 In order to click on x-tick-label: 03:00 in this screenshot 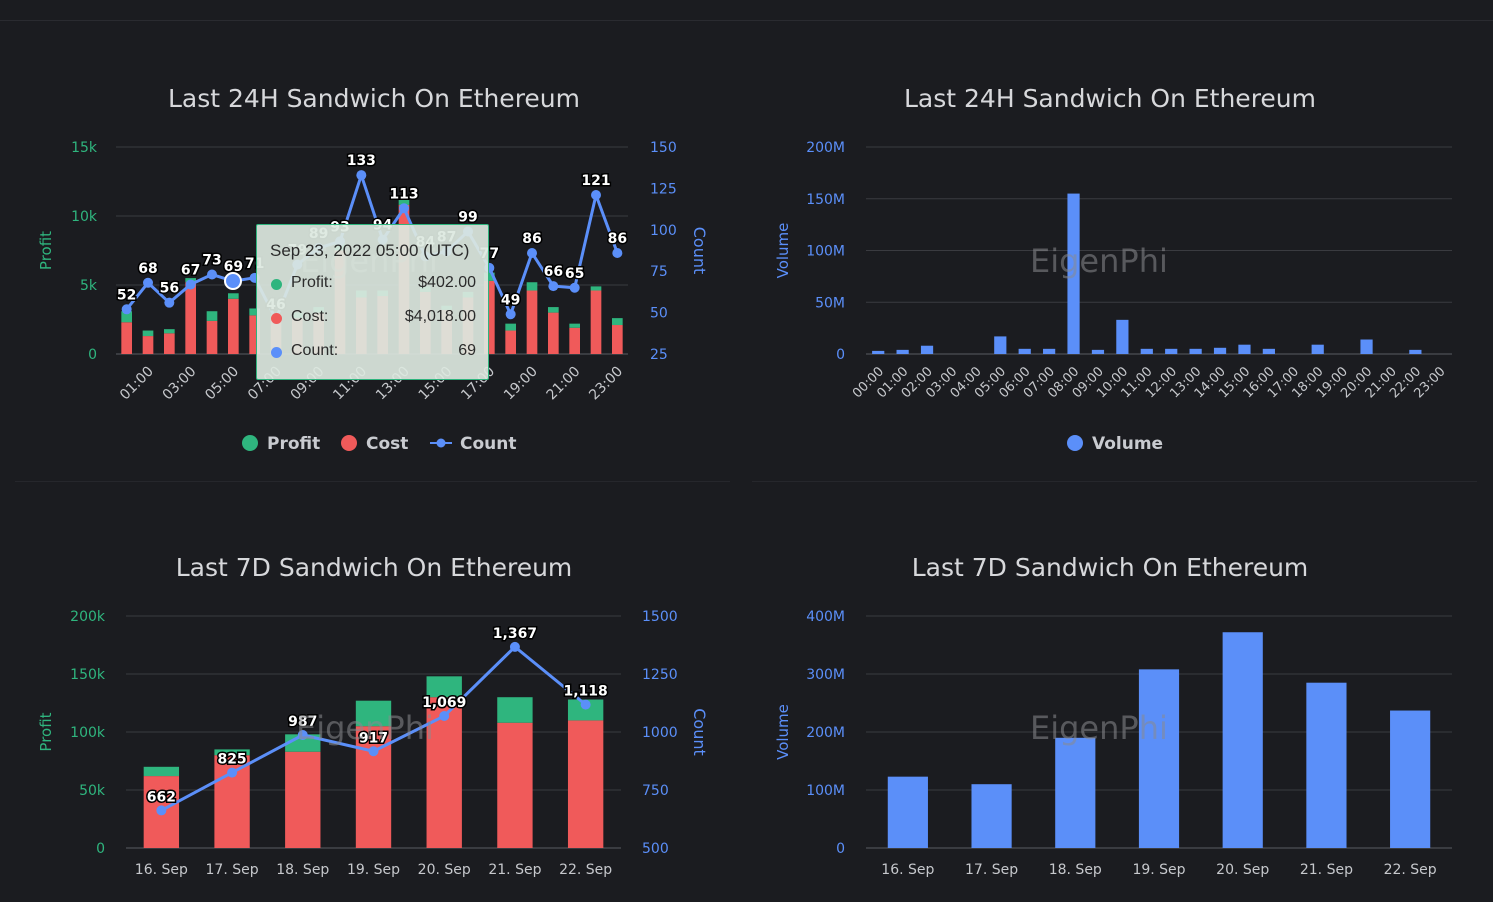, I will do `click(180, 384)`.